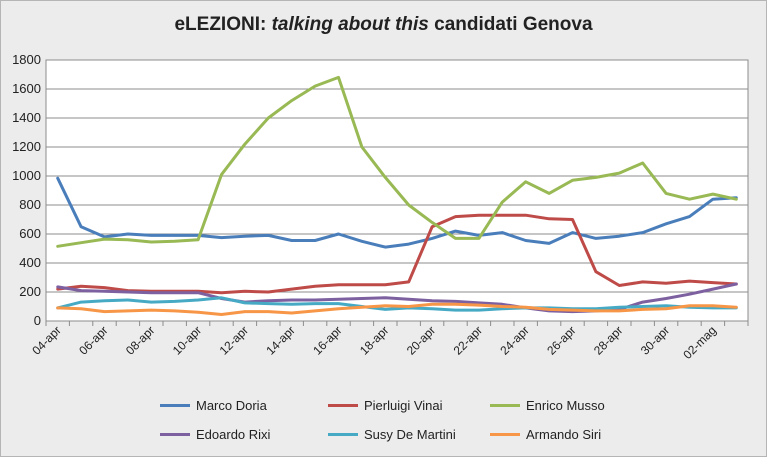 Image resolution: width=767 pixels, height=457 pixels. I want to click on legend-label: Armando Siri, so click(564, 434).